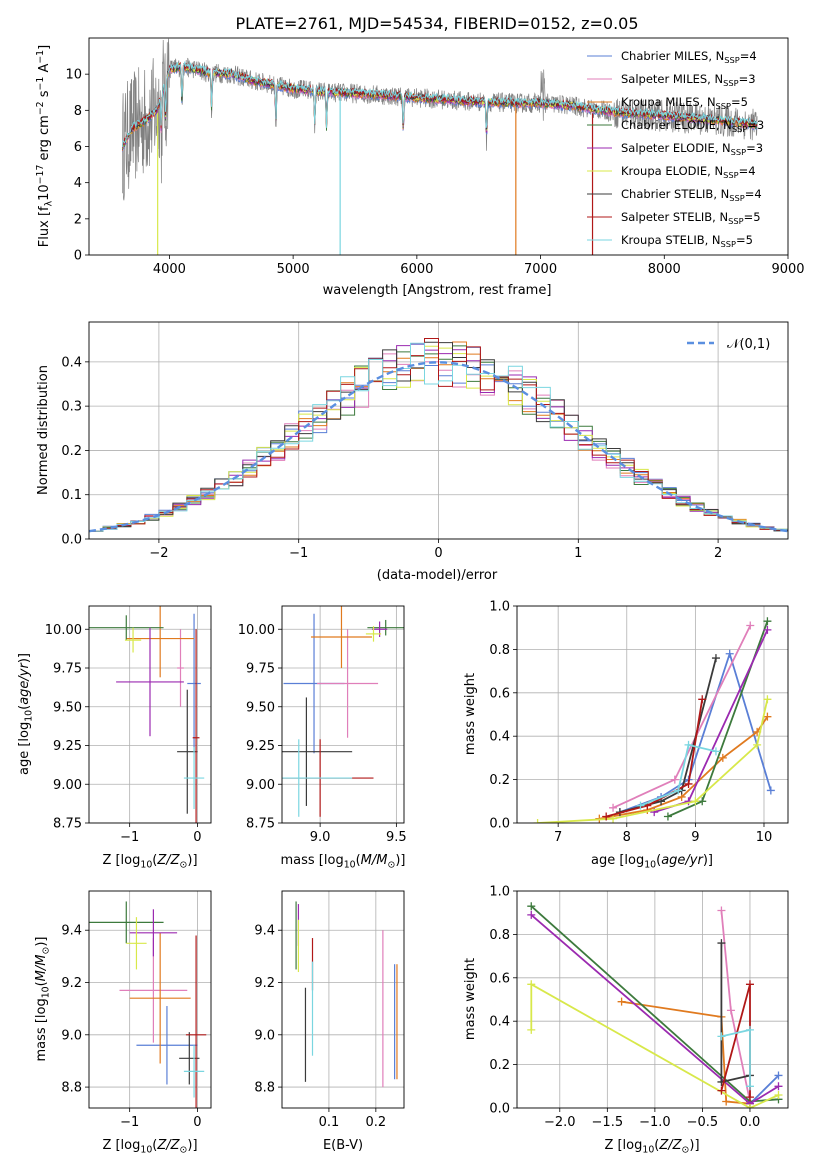  I want to click on mass-weight-vs-Z-axes: −2.0 −1.5 −1.0 −0.5 0.0 0.0 0.2 0.4 0.6 0.8 1.0, so click(639, 1007).